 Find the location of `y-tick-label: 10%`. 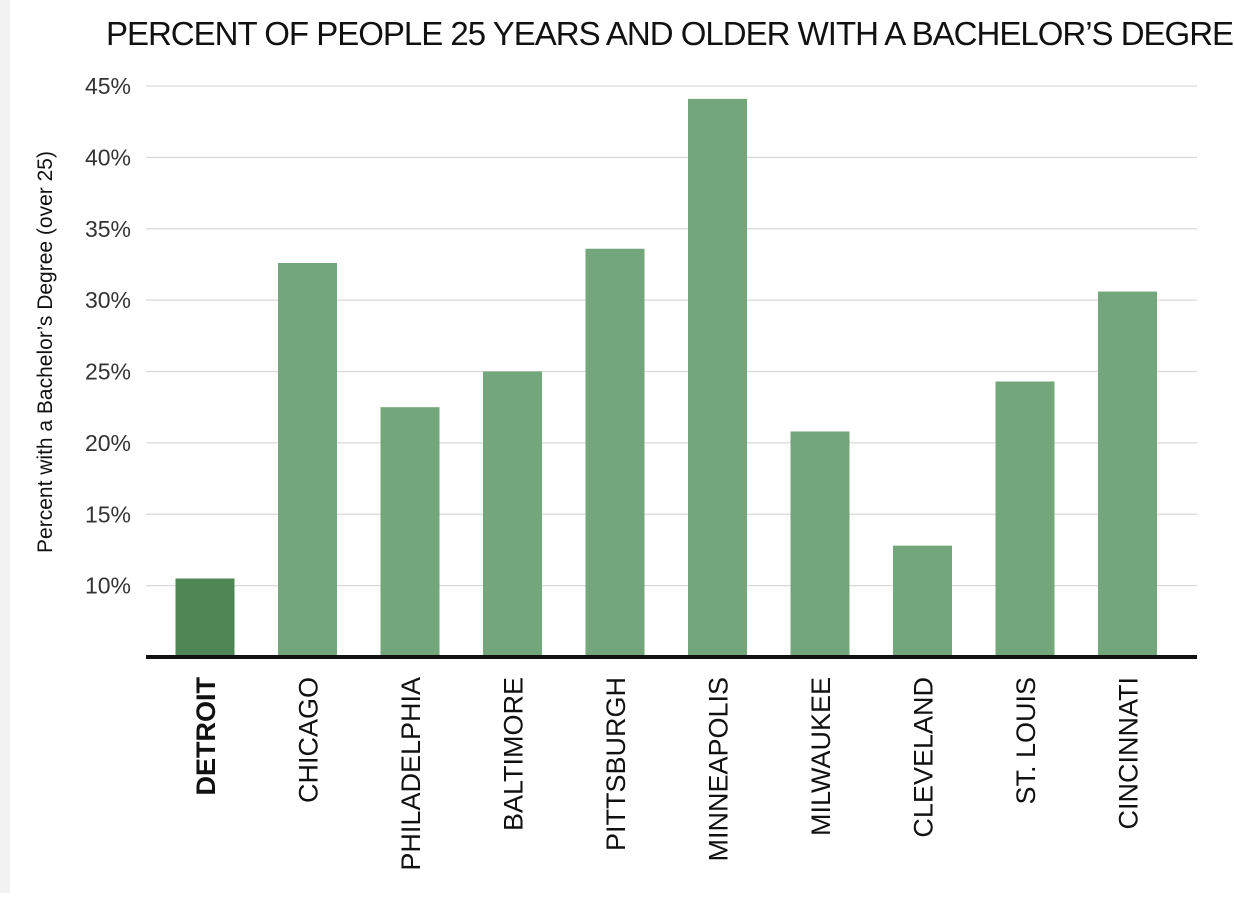

y-tick-label: 10% is located at coordinates (108, 586).